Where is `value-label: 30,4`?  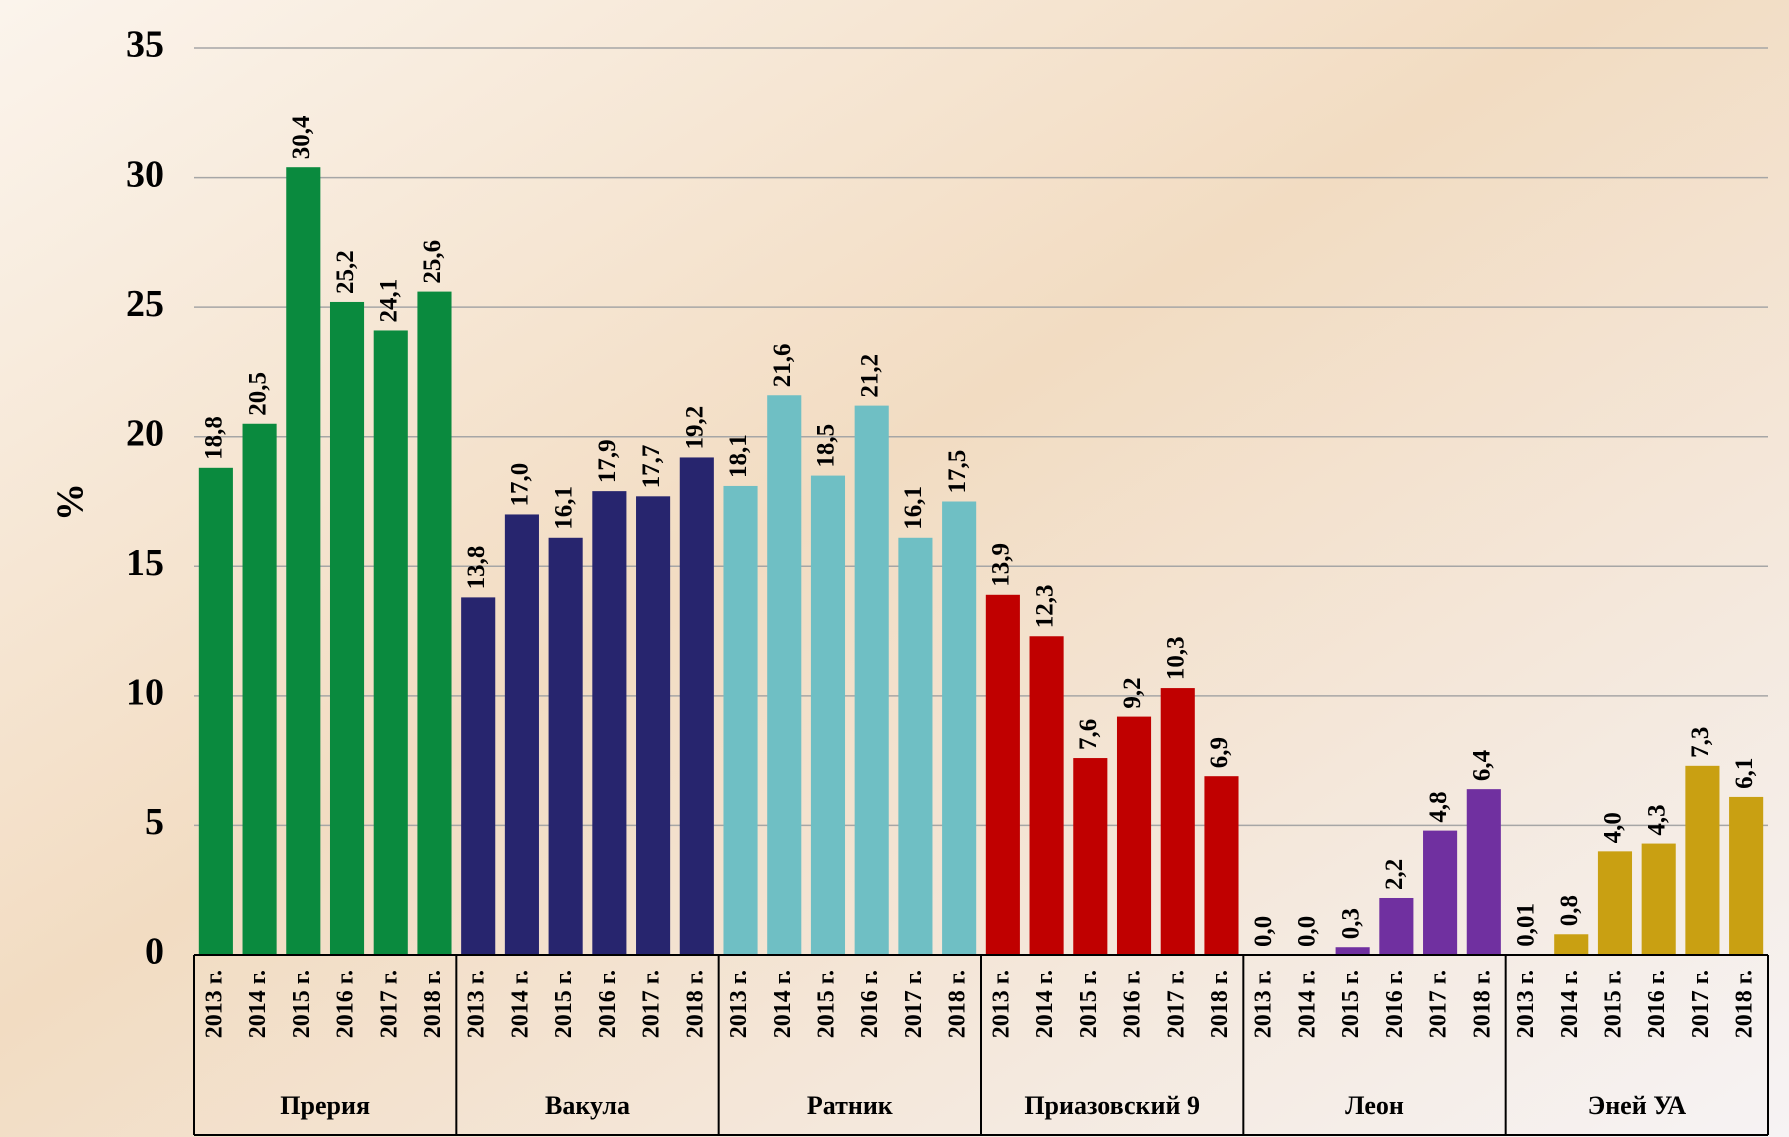 value-label: 30,4 is located at coordinates (301, 137).